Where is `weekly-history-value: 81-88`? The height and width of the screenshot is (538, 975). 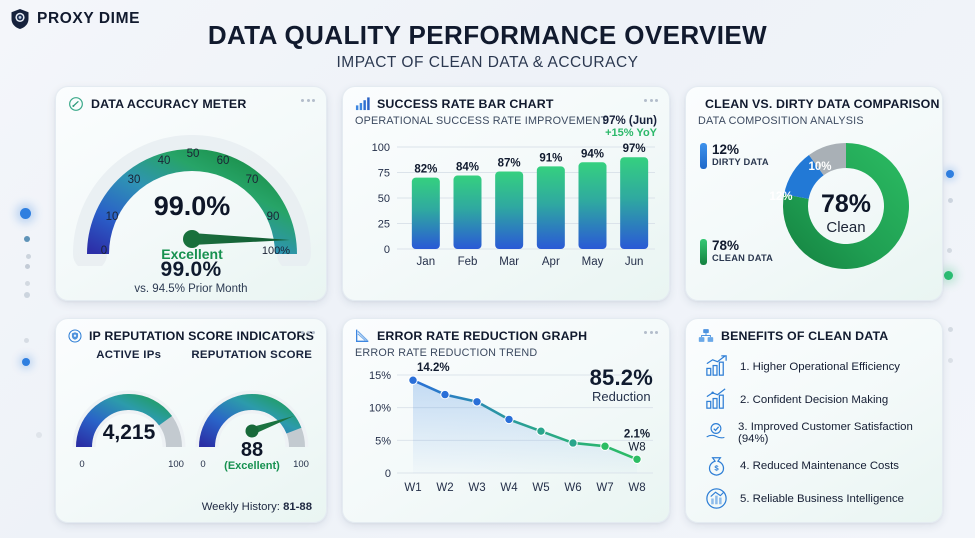 weekly-history-value: 81-88 is located at coordinates (297, 507).